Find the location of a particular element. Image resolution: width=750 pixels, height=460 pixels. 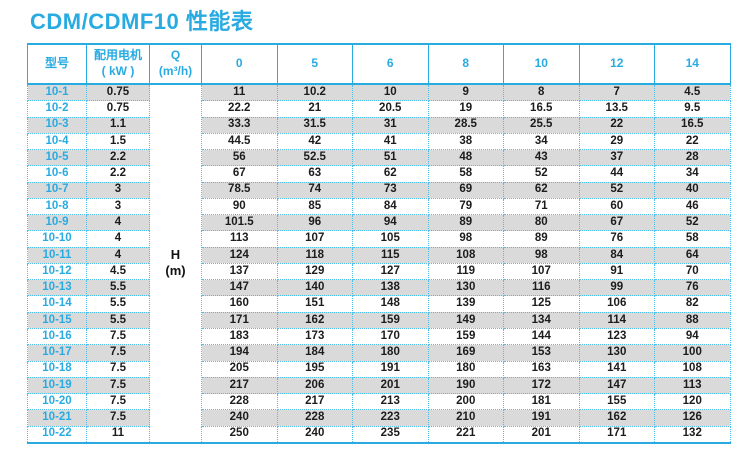

head-value-cell: 8 is located at coordinates (541, 93).